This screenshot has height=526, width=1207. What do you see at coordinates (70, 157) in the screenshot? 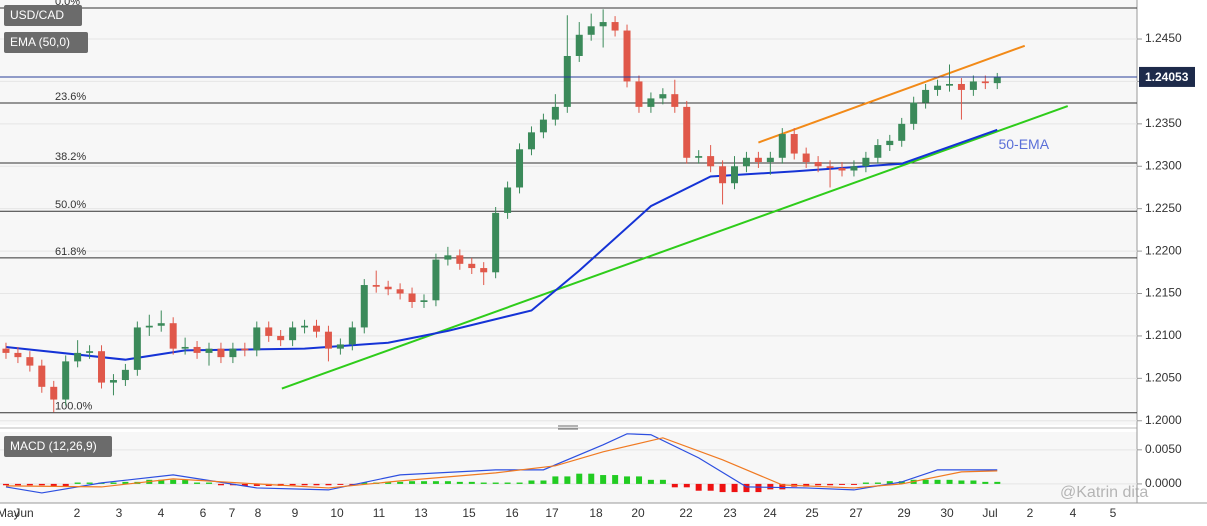
I see `fib-label: 38.2%` at bounding box center [70, 157].